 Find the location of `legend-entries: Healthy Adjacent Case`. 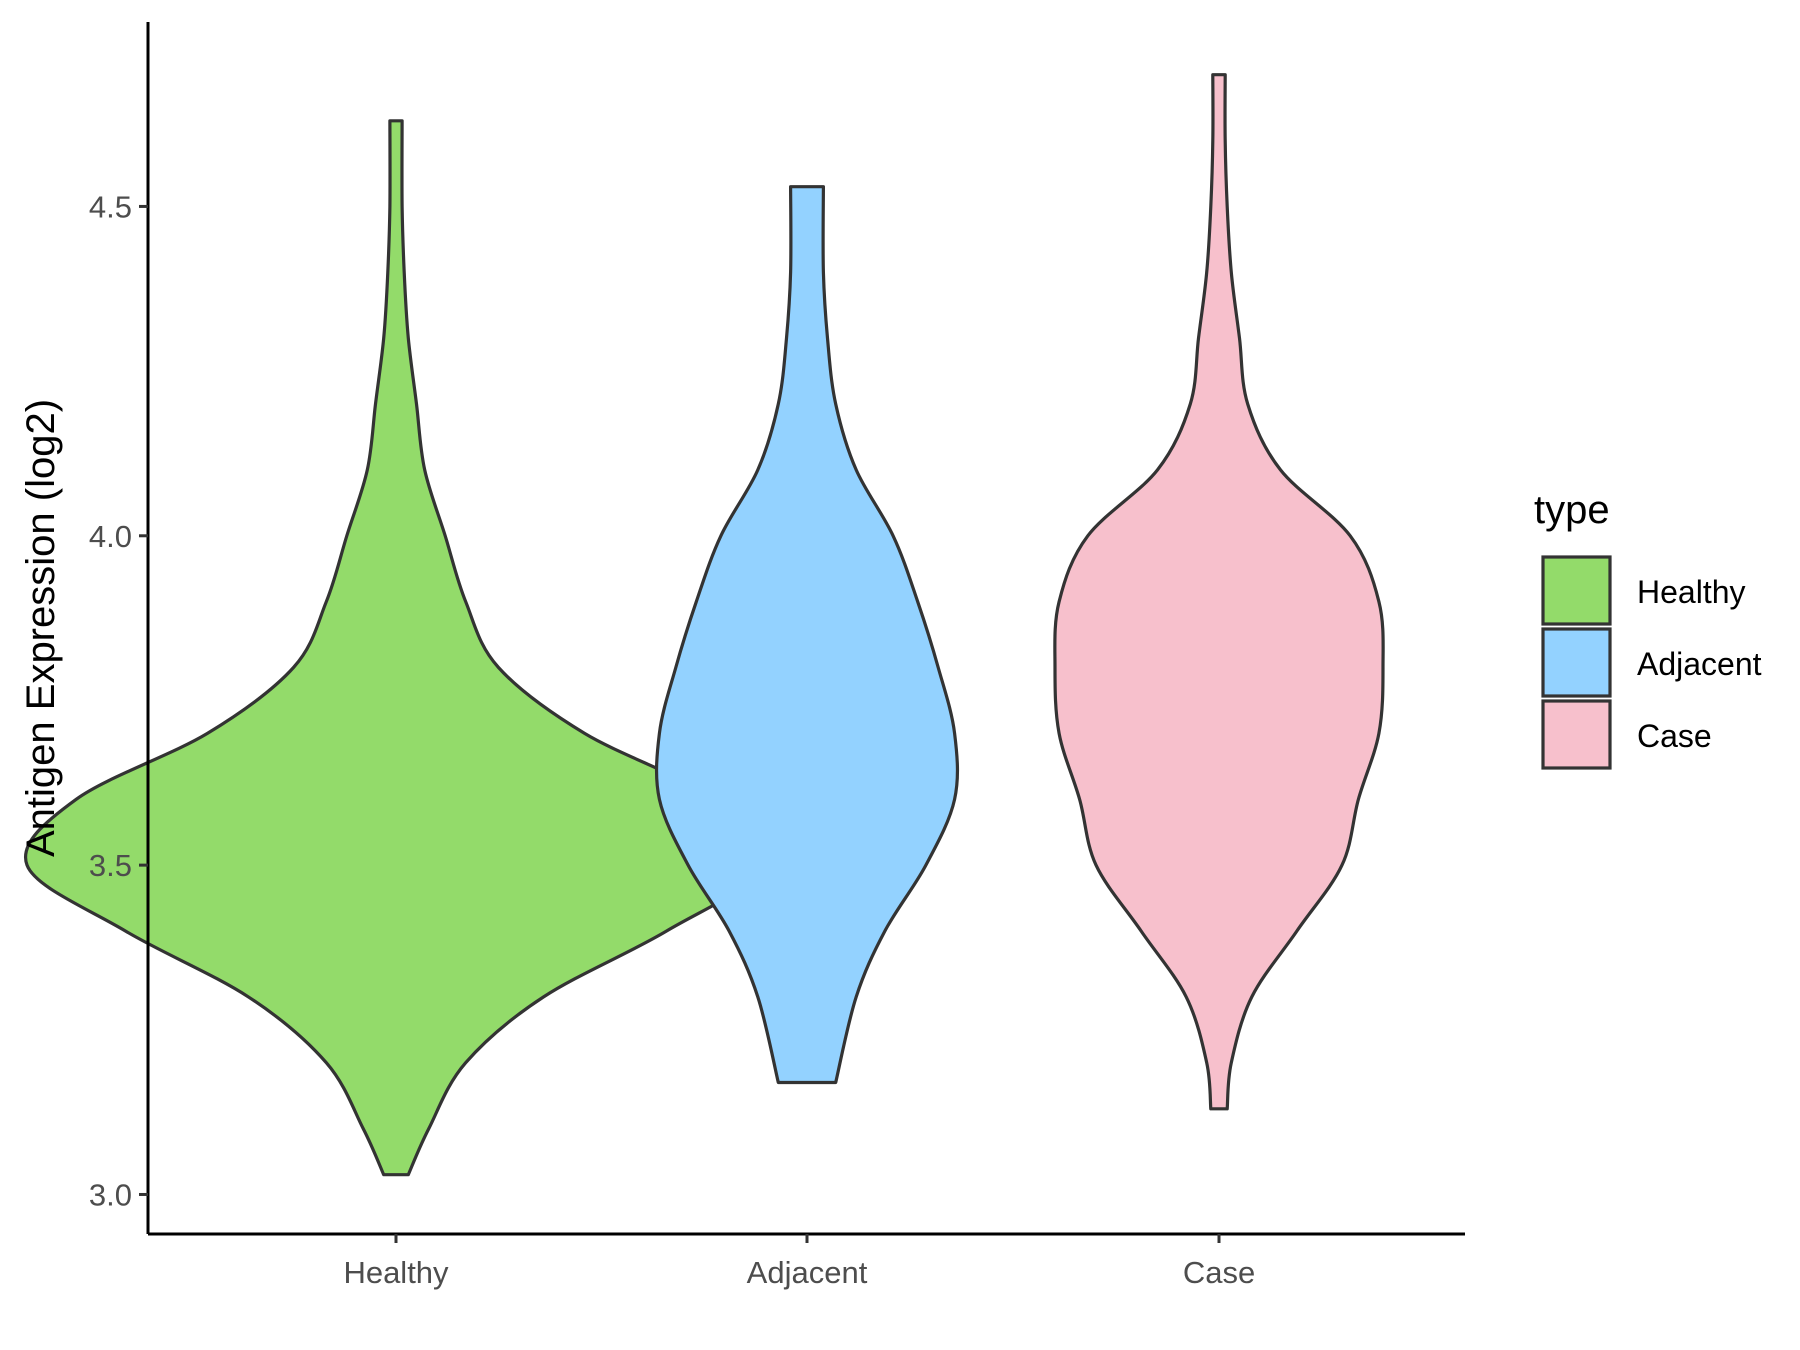

legend-entries: Healthy Adjacent Case is located at coordinates (1651, 662).